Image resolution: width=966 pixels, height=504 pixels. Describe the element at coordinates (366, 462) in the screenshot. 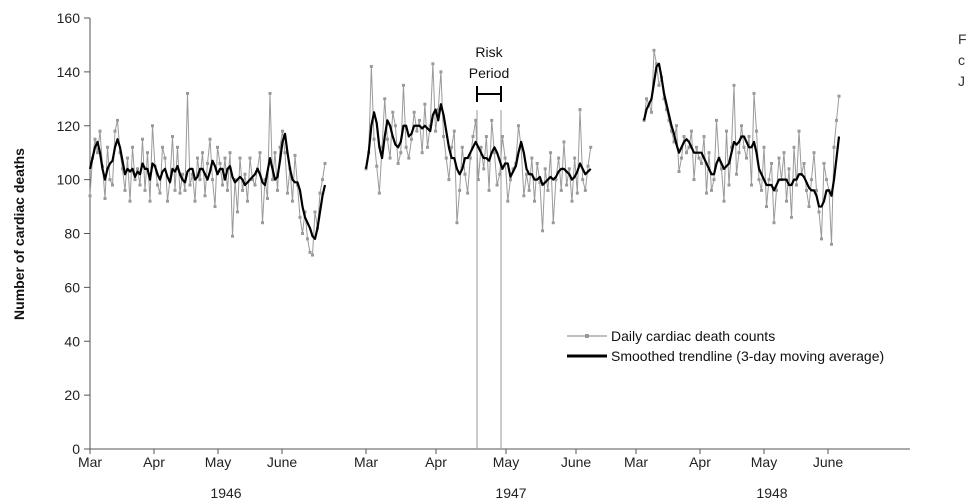

I see `x-tick-label: Mar` at that location.